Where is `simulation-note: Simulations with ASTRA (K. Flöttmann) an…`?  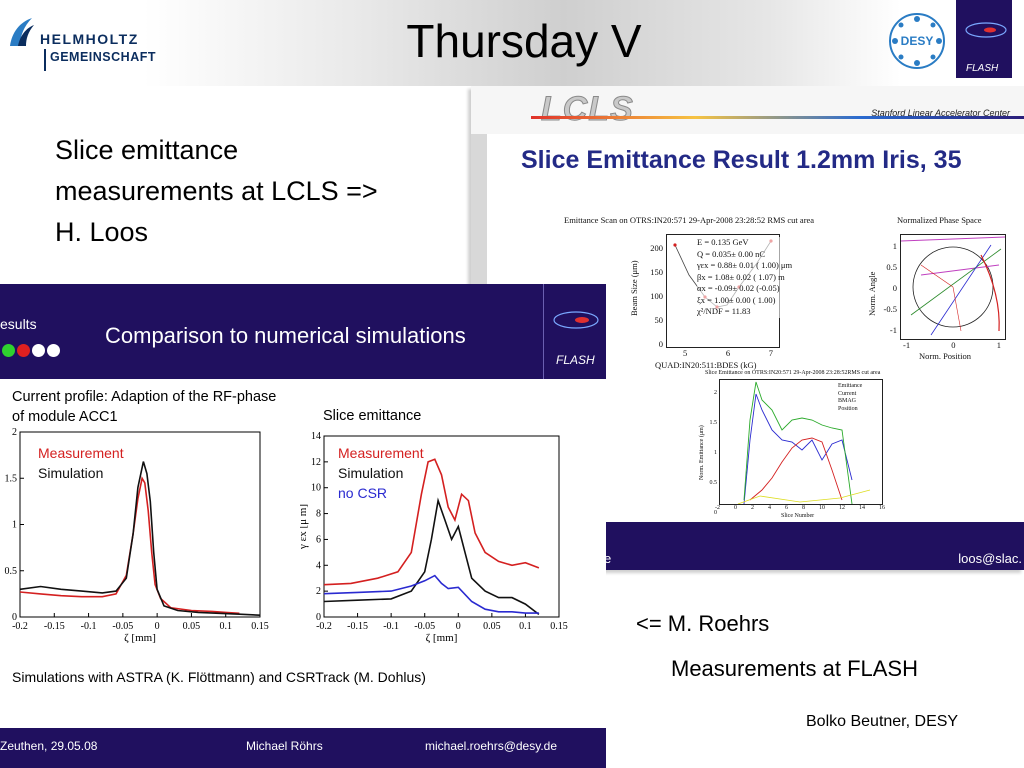
simulation-note: Simulations with ASTRA (K. Flöttmann) an… is located at coordinates (219, 677).